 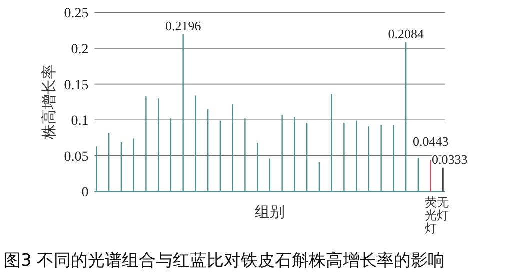 What do you see at coordinates (406, 34) in the screenshot?
I see `data-label: 0.2084` at bounding box center [406, 34].